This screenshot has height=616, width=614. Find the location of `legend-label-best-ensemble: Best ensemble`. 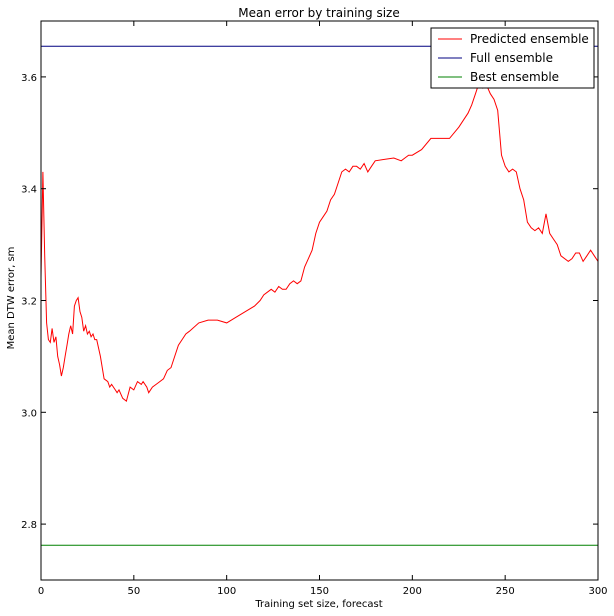

legend-label-best-ensemble: Best ensemble is located at coordinates (514, 77).